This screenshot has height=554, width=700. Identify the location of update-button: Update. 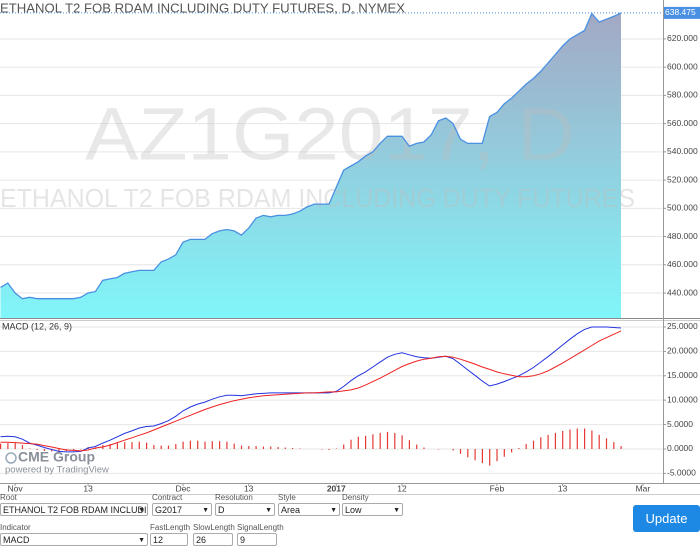
(666, 518).